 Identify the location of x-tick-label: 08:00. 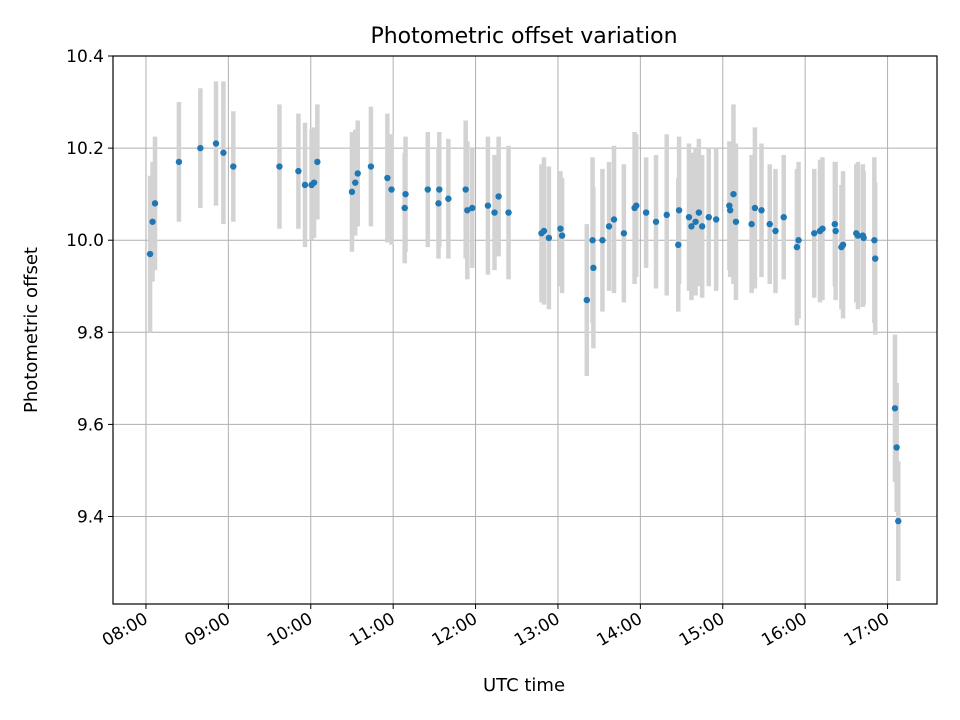
(125, 630).